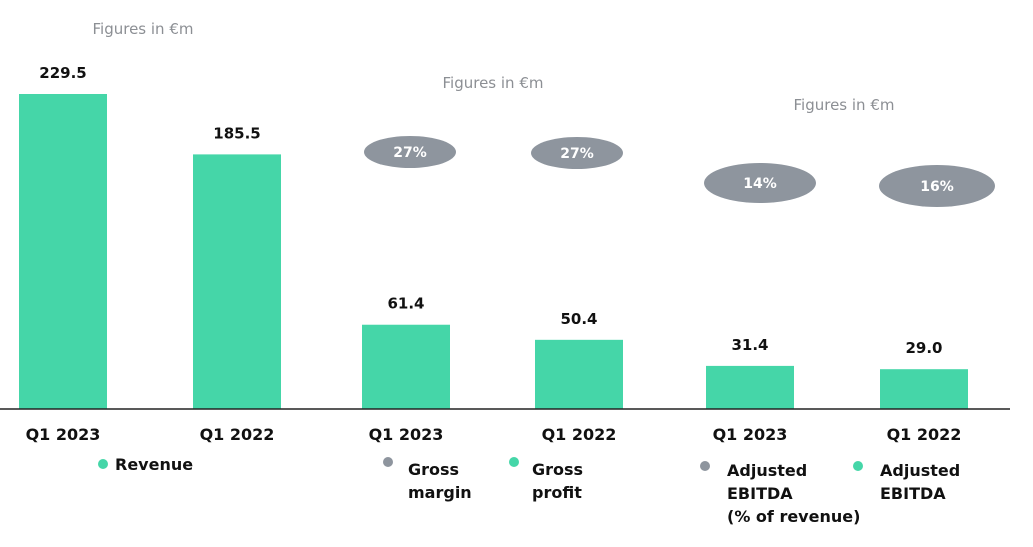 This screenshot has width=1033, height=547. I want to click on x-tick-chart2-2: Q1 2022, so click(579, 434).